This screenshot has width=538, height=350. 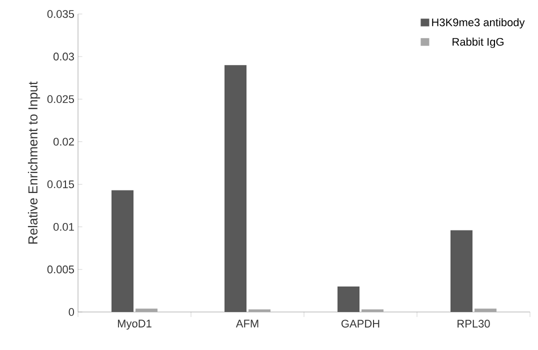 I want to click on y-tick-label: 0.035, so click(x=60, y=14).